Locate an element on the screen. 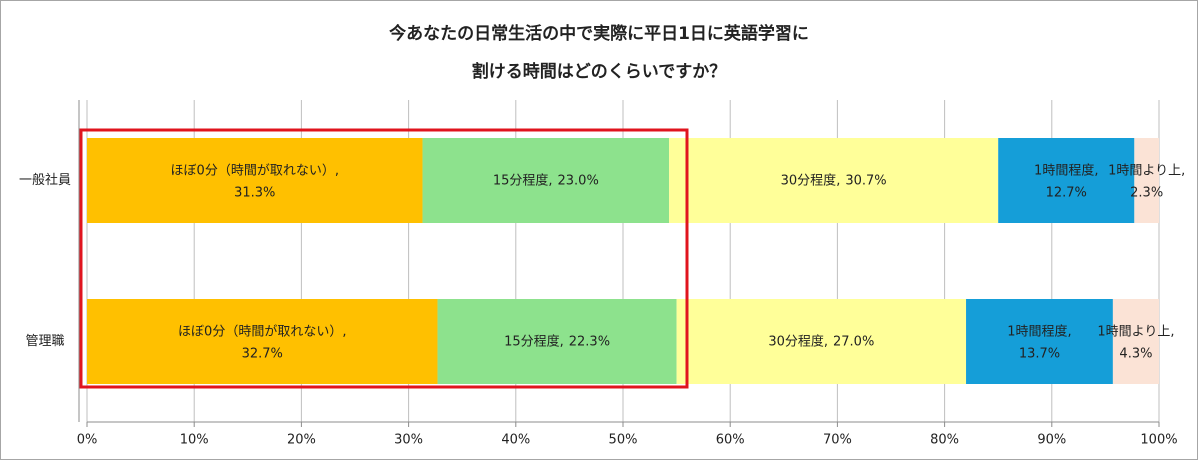 The width and height of the screenshot is (1198, 460). data-label-value: 32.7% is located at coordinates (262, 353).